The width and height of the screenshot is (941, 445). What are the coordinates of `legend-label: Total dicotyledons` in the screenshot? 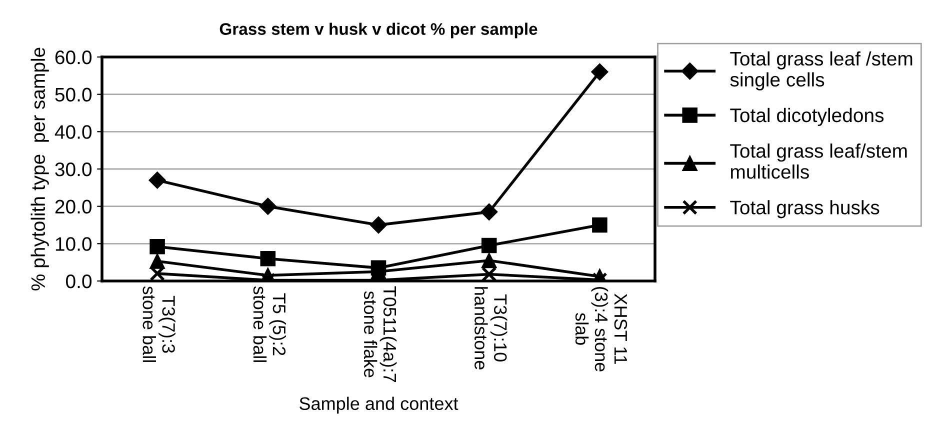 It's located at (807, 117).